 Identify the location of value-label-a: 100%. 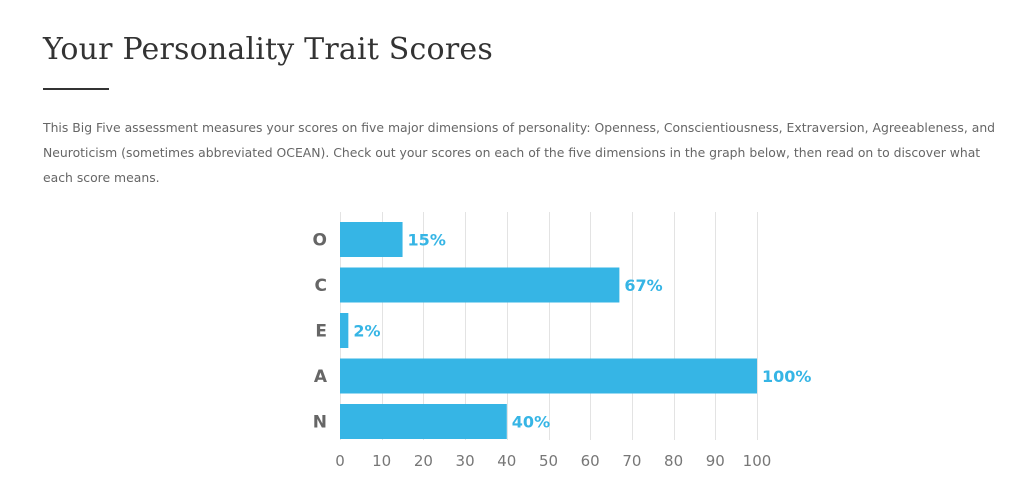
(786, 376).